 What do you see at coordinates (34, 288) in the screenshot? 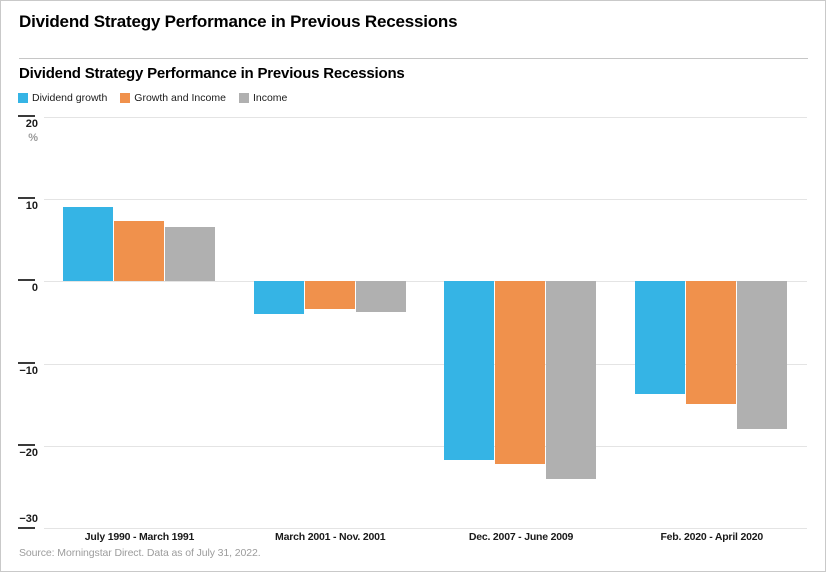
I see `y-axis-tick-label: 0` at bounding box center [34, 288].